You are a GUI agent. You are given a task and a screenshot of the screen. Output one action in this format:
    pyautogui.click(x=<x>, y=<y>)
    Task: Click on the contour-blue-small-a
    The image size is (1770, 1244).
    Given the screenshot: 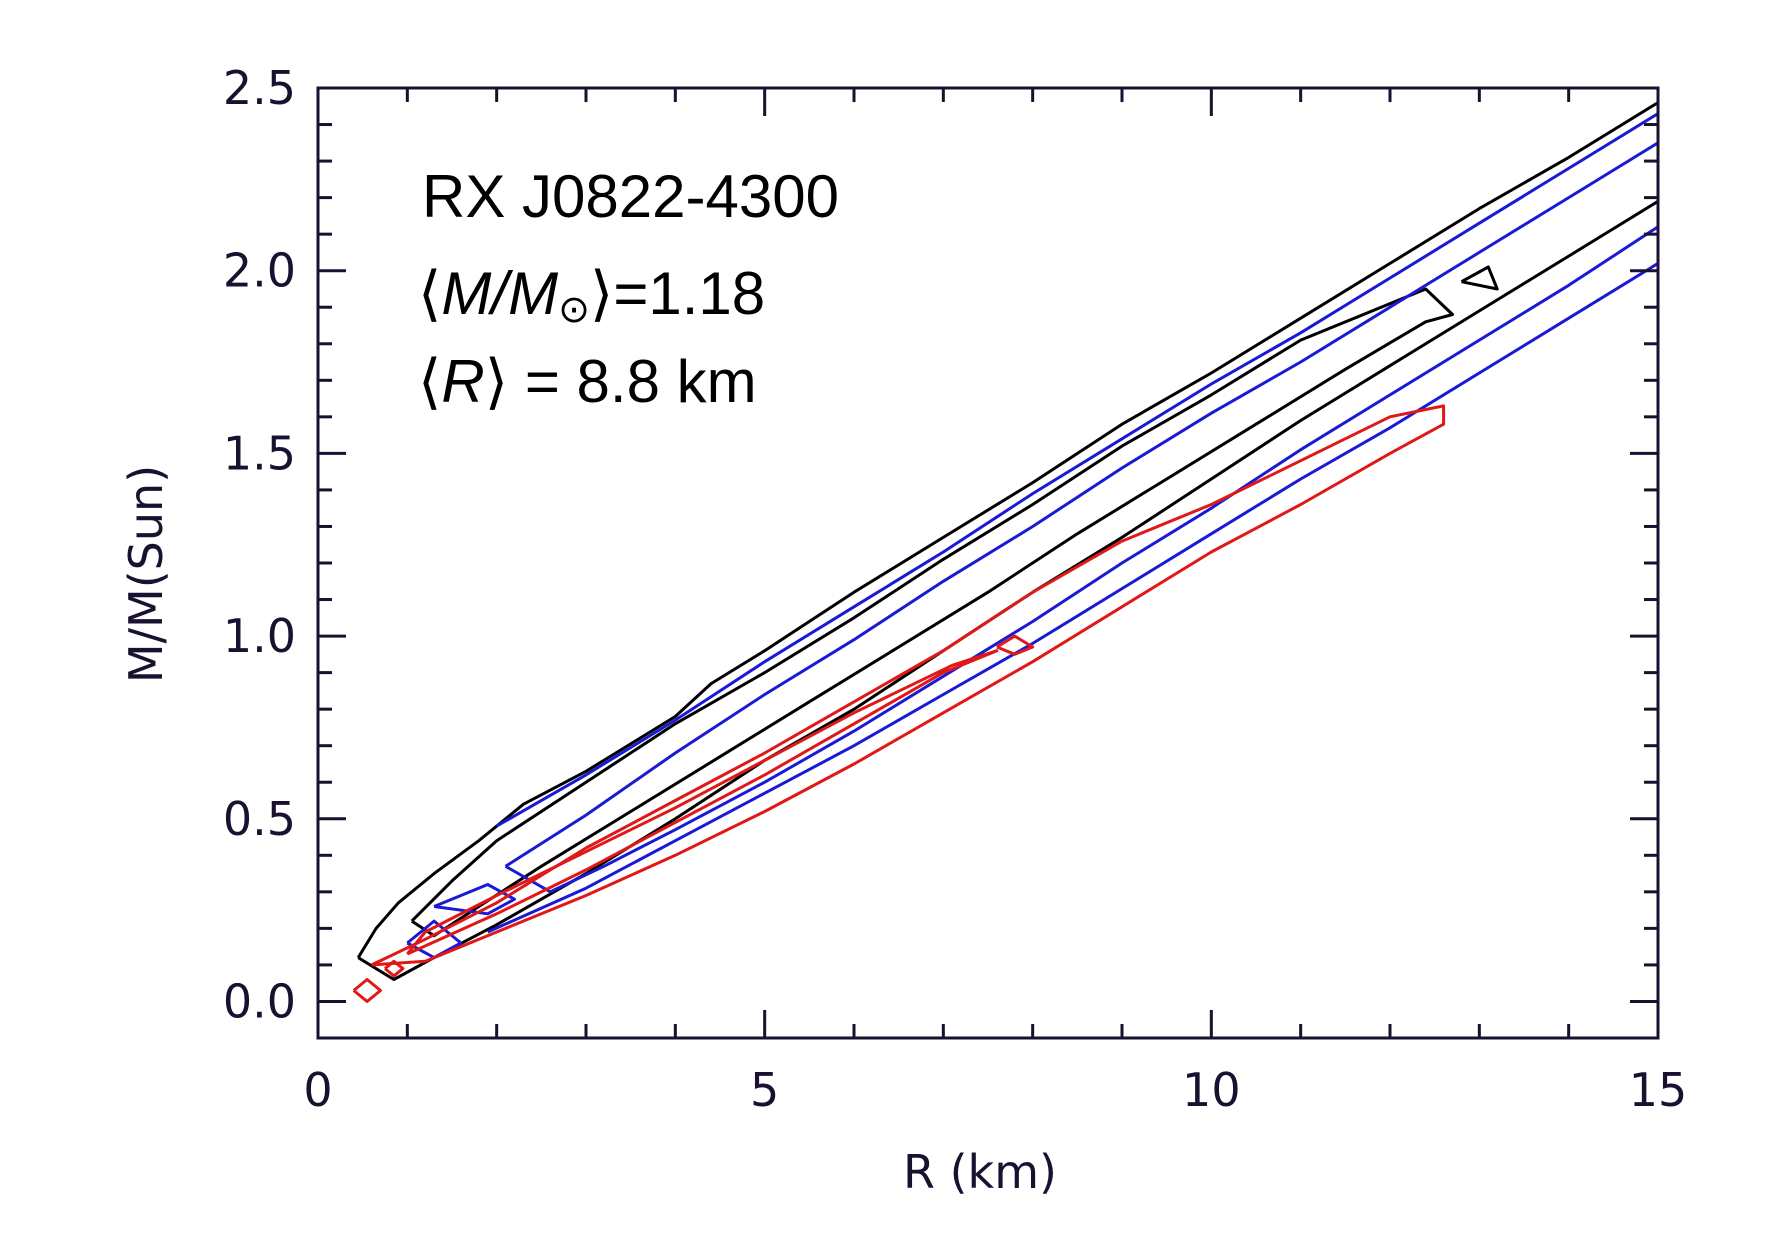 What is the action you would take?
    pyautogui.click(x=474, y=899)
    